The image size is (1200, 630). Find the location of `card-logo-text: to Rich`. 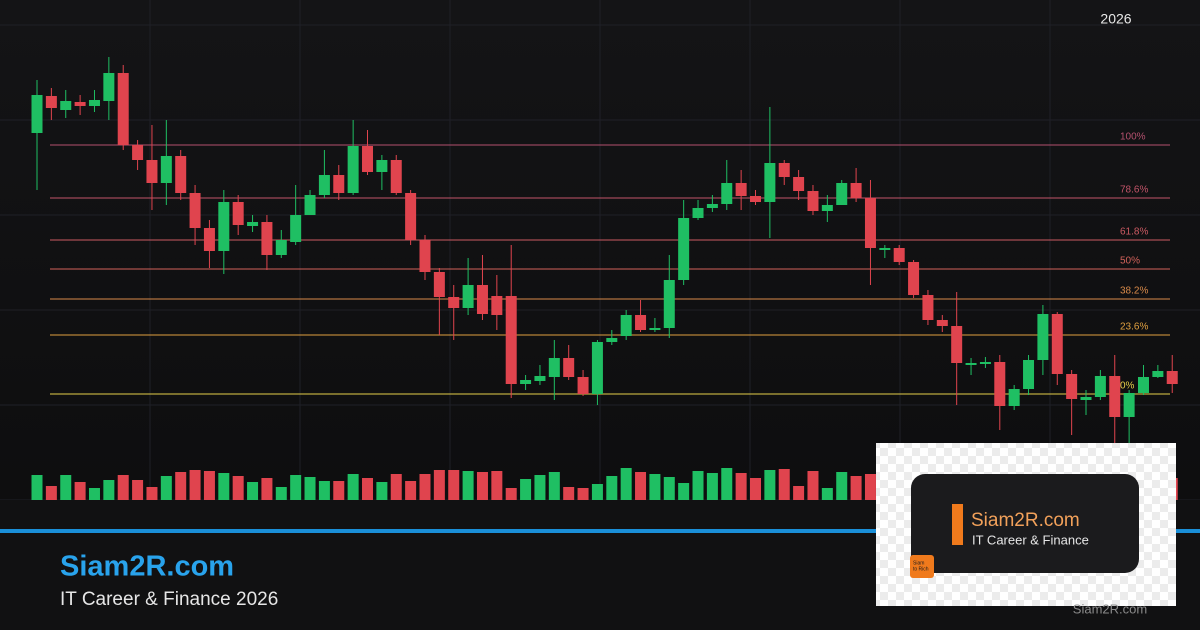

card-logo-text: to Rich is located at coordinates (921, 569).